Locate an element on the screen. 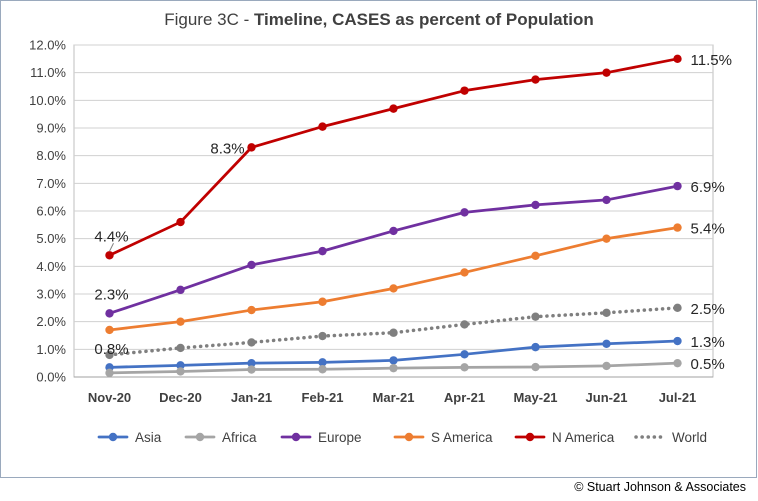 The width and height of the screenshot is (758, 501). data-label-world: 0.8% is located at coordinates (111, 349).